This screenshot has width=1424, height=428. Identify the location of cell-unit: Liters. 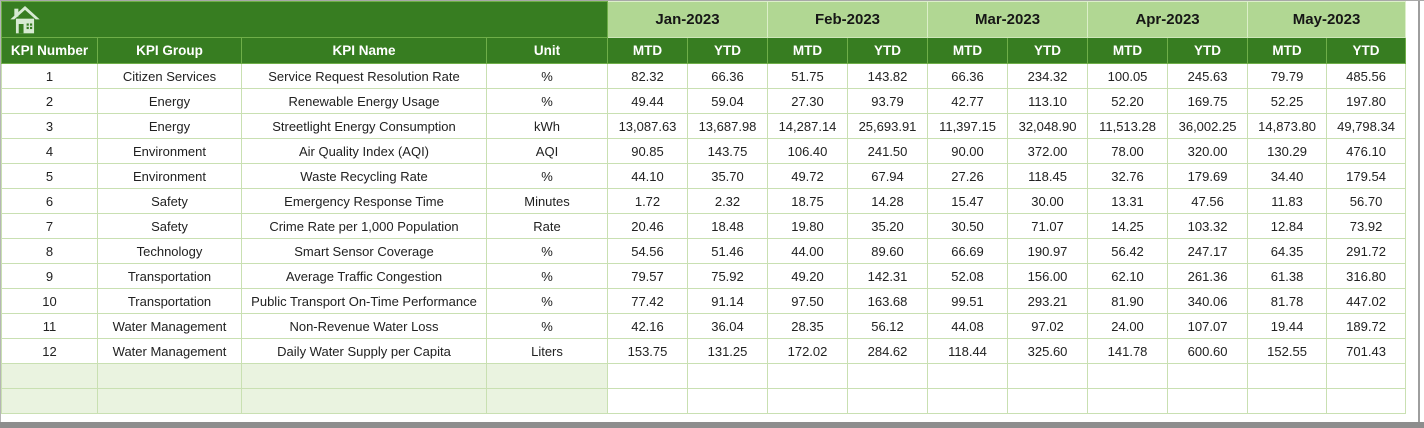
(547, 351).